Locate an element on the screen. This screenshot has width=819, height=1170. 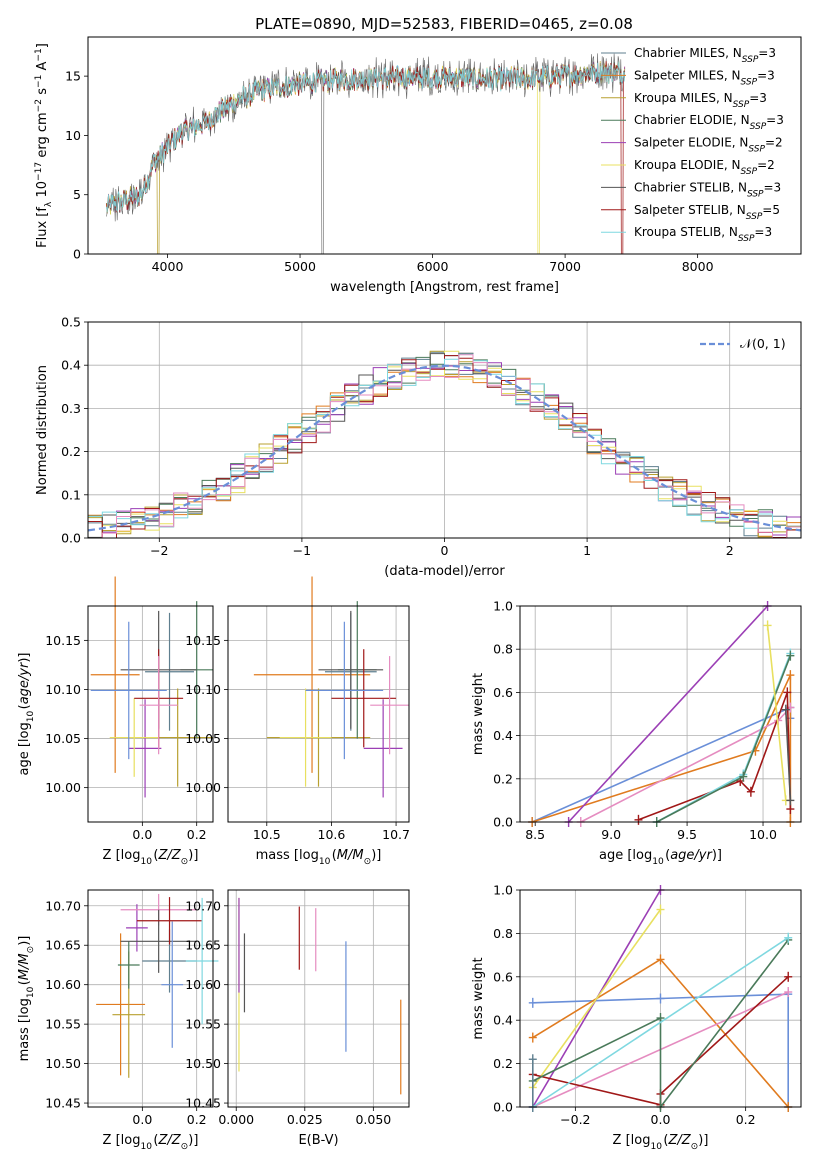
y-tick-label: 10.60 is located at coordinates (203, 984).